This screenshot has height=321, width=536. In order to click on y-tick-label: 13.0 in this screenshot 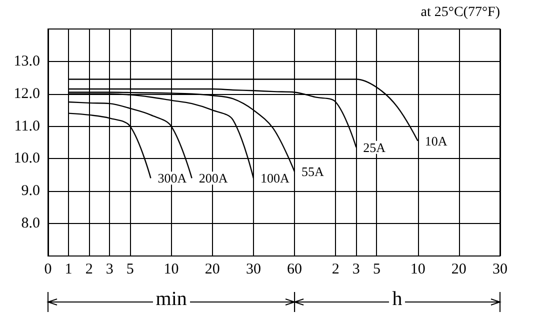, I will do `click(27, 61)`.